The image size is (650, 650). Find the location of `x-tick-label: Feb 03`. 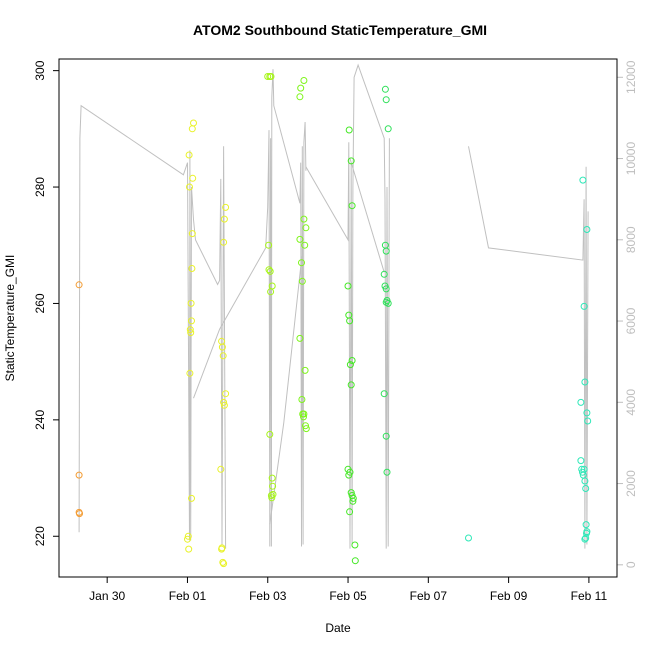

x-tick-label: Feb 03 is located at coordinates (268, 596).